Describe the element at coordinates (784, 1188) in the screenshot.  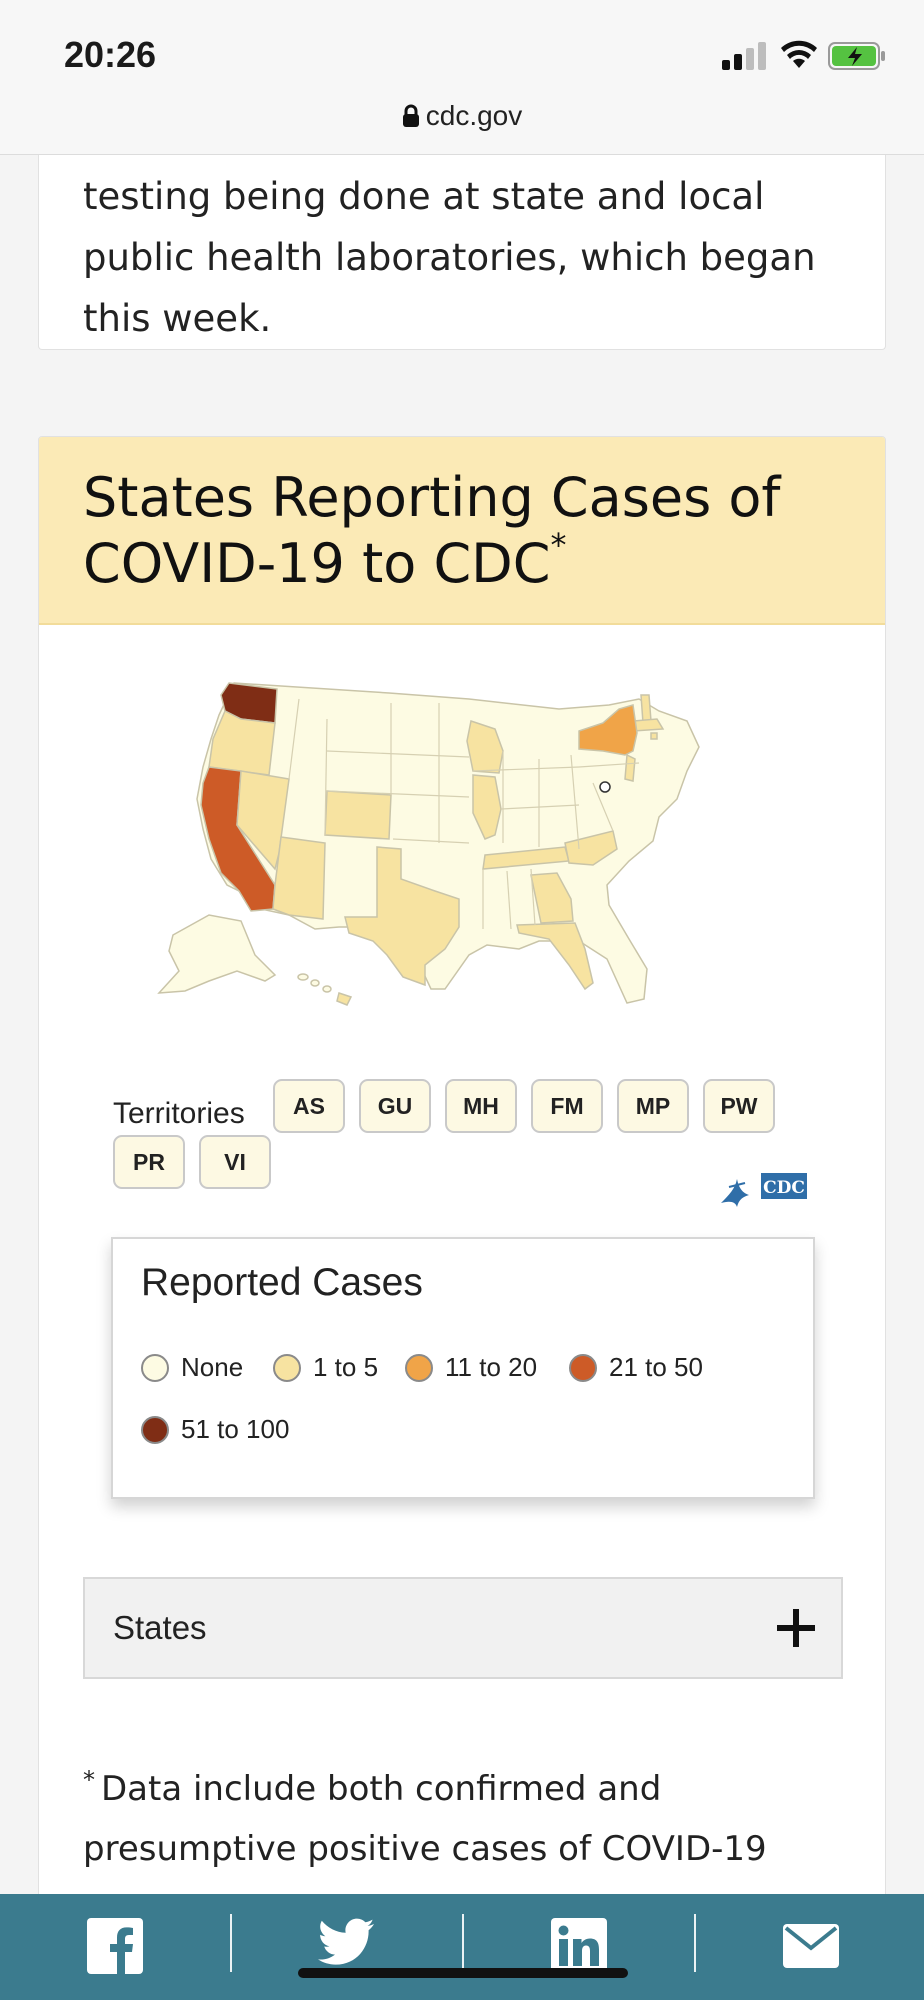
I see `svg-text: CDC` at that location.